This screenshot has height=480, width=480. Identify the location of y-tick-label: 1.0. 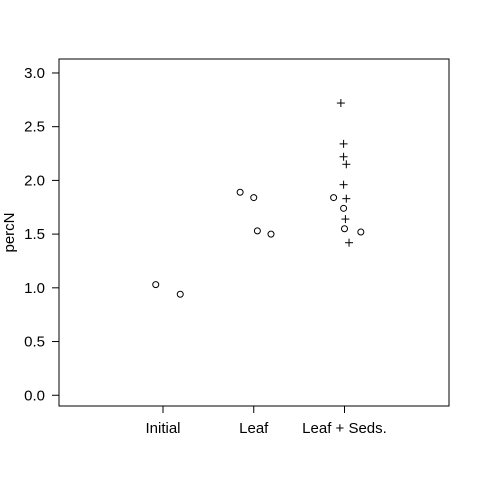
(34, 288).